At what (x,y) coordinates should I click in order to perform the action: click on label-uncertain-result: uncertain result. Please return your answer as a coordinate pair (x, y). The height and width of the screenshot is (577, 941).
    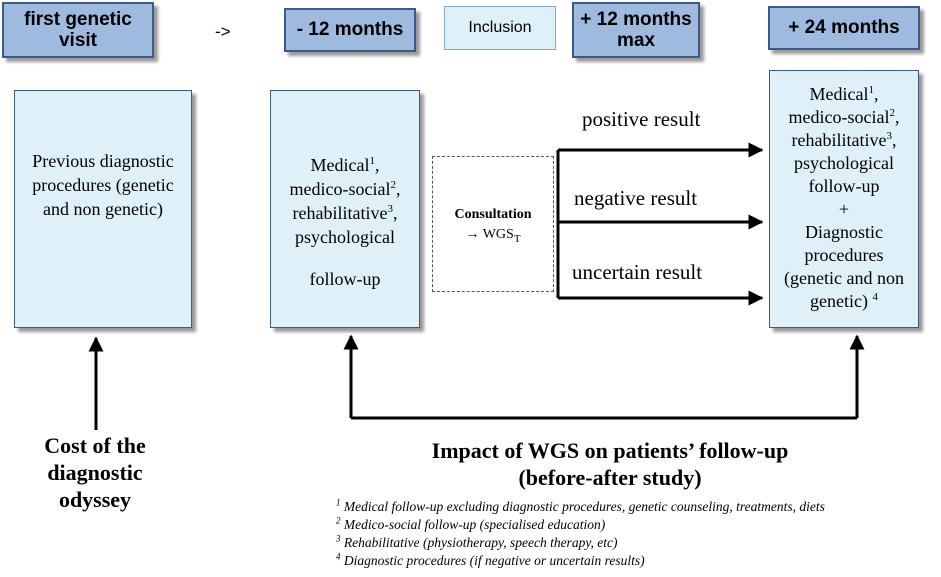
    Looking at the image, I should click on (637, 272).